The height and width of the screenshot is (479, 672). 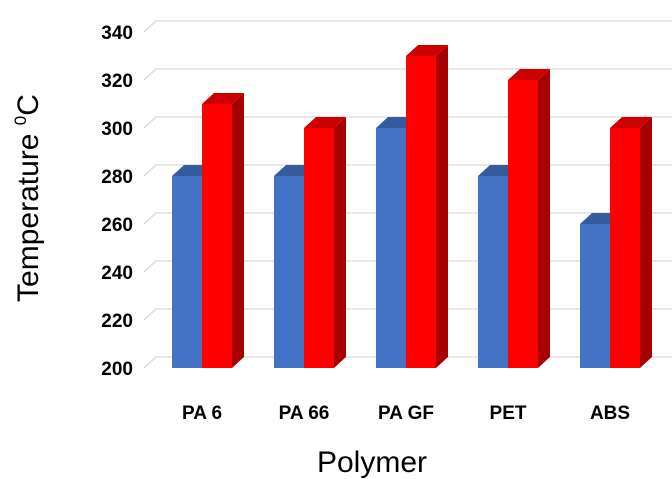 I want to click on y-axis-title-unit: C, so click(x=28, y=105).